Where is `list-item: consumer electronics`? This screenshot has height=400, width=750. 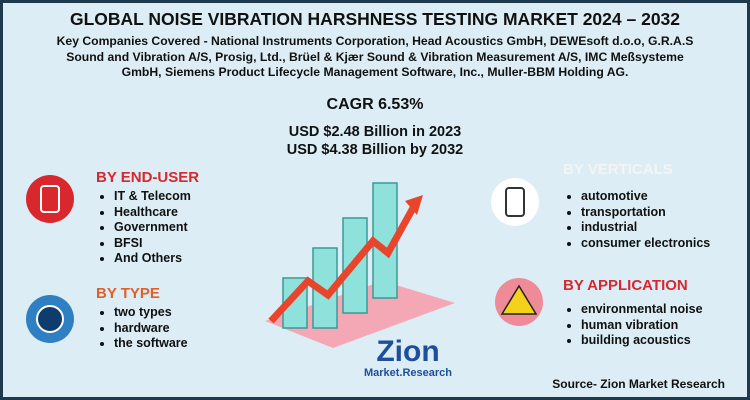
list-item: consumer electronics is located at coordinates (645, 244).